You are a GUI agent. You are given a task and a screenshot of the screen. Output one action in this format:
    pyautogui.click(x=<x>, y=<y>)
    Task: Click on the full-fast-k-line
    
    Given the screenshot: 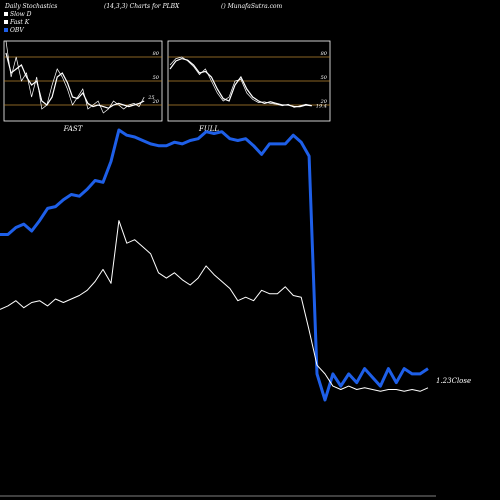 What is the action you would take?
    pyautogui.click(x=240, y=82)
    